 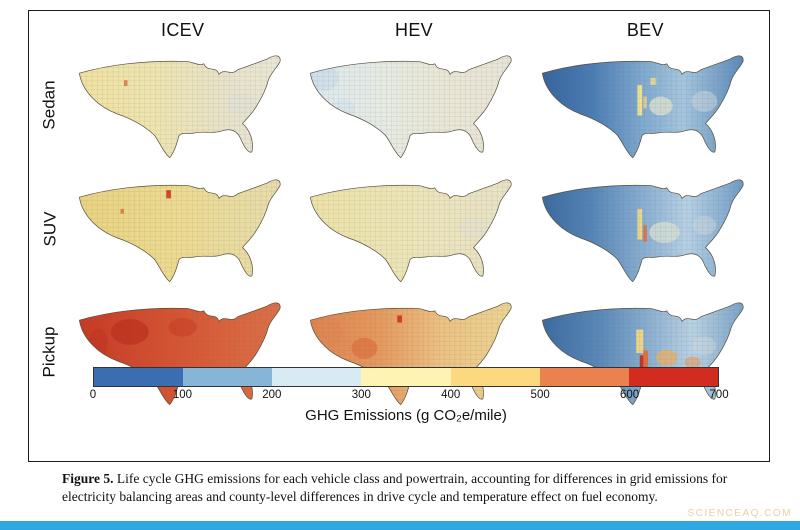 I want to click on row-label-sedan: Sedan, so click(x=50, y=105).